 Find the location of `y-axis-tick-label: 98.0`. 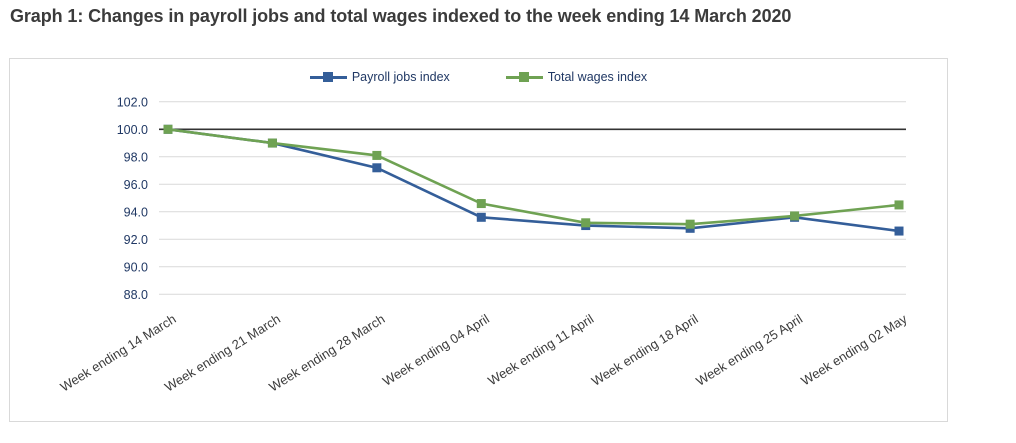

y-axis-tick-label: 98.0 is located at coordinates (136, 157).